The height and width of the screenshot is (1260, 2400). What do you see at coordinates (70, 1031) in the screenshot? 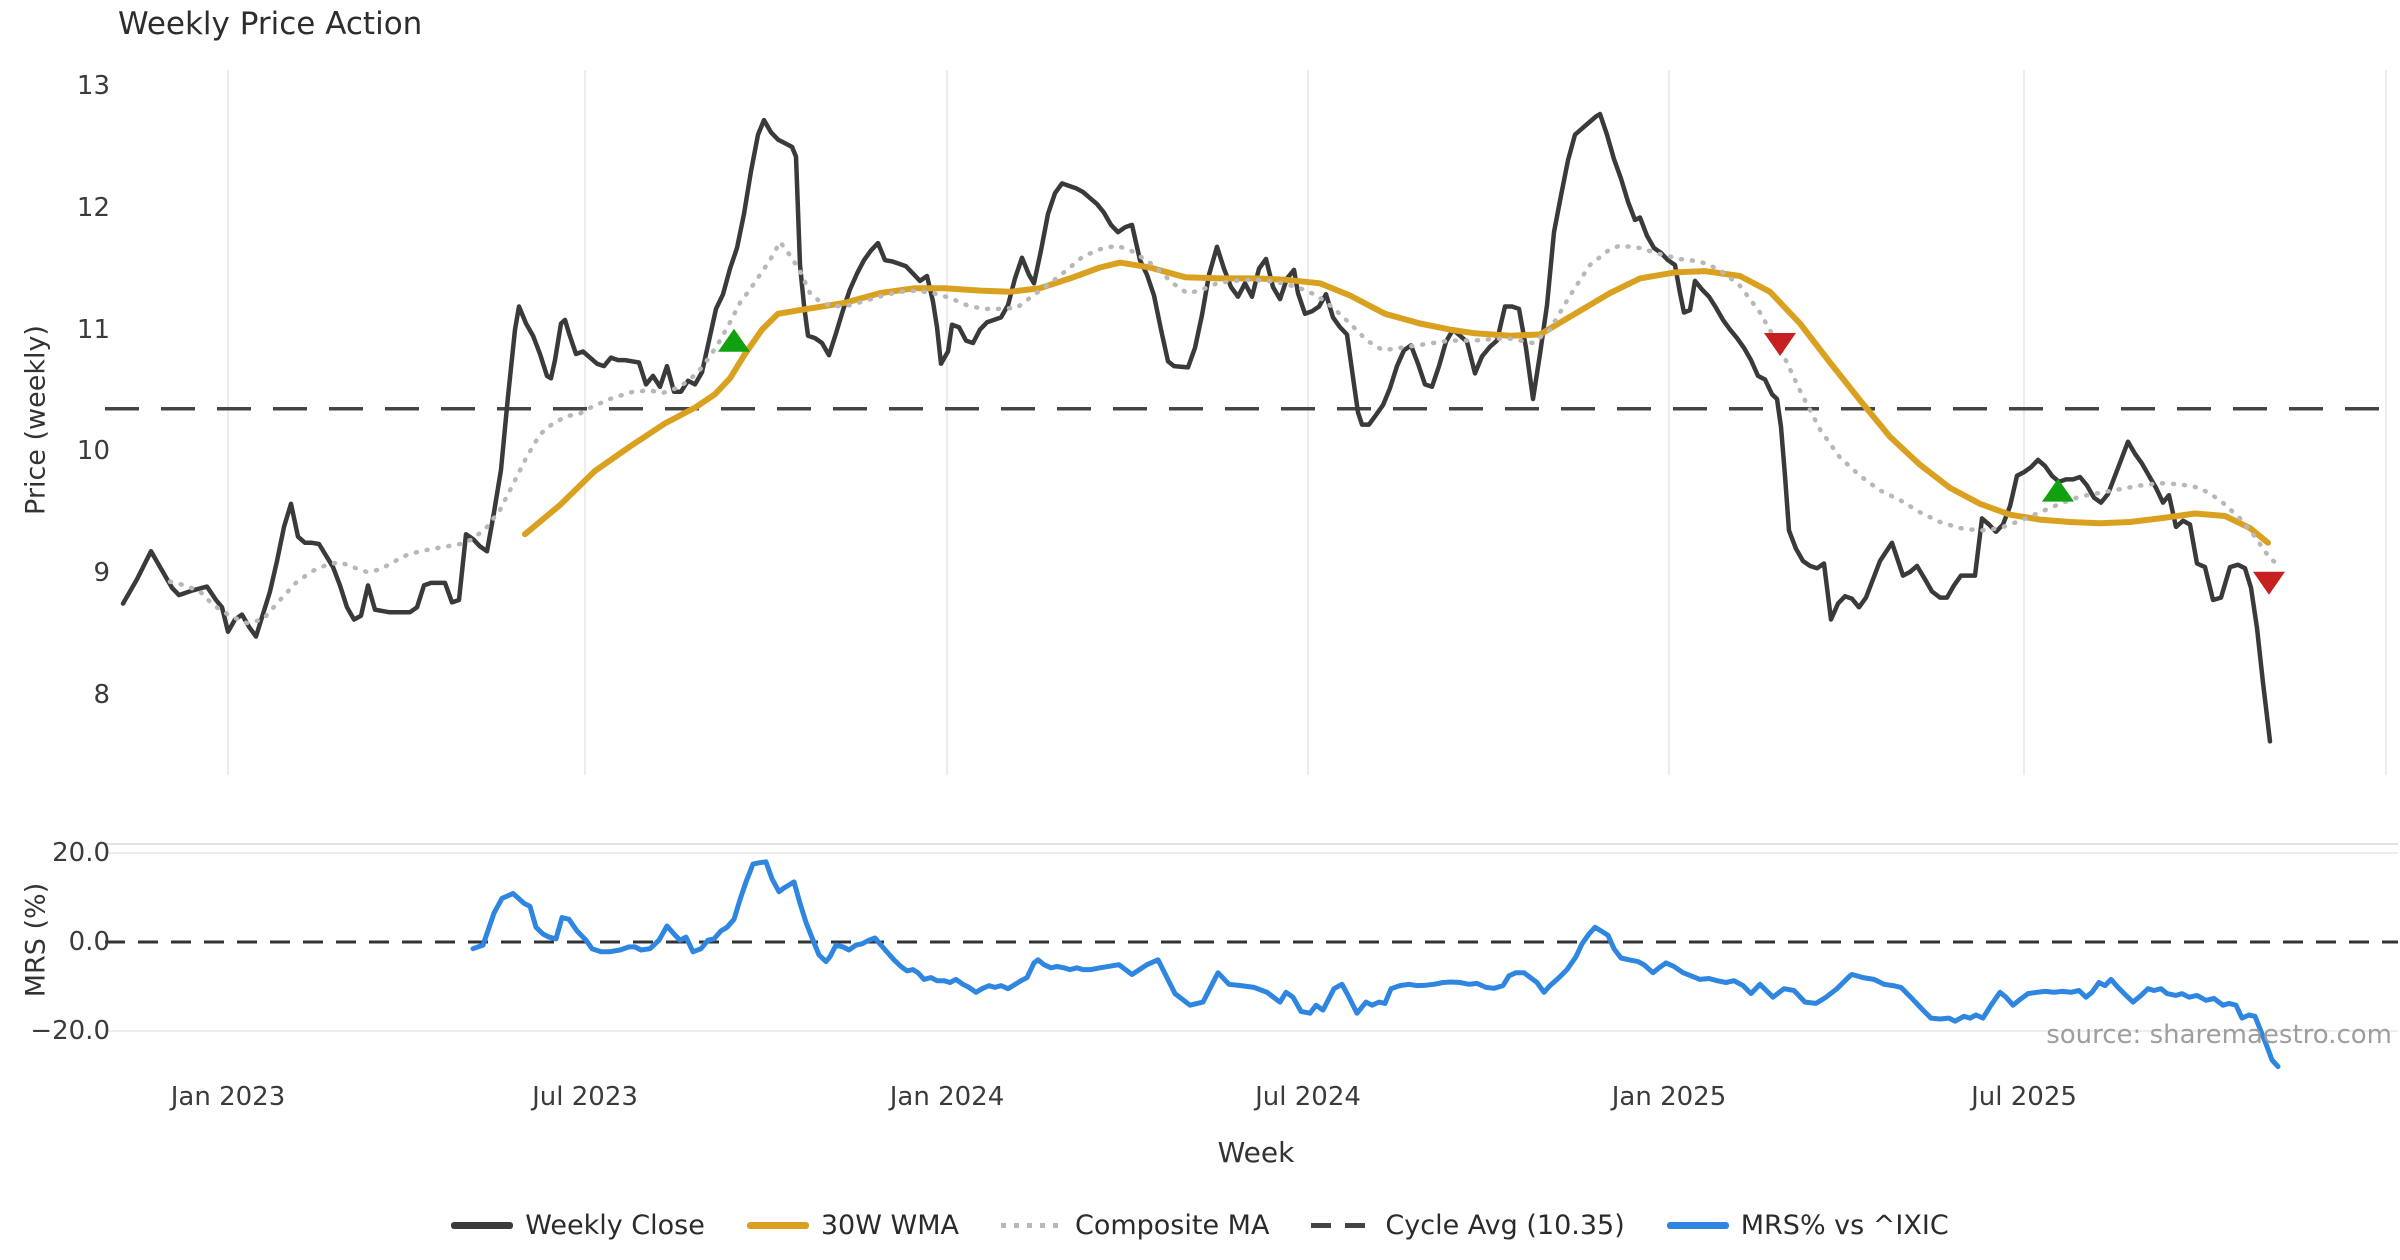
I see `mrs-tick-label: −20.0` at bounding box center [70, 1031].